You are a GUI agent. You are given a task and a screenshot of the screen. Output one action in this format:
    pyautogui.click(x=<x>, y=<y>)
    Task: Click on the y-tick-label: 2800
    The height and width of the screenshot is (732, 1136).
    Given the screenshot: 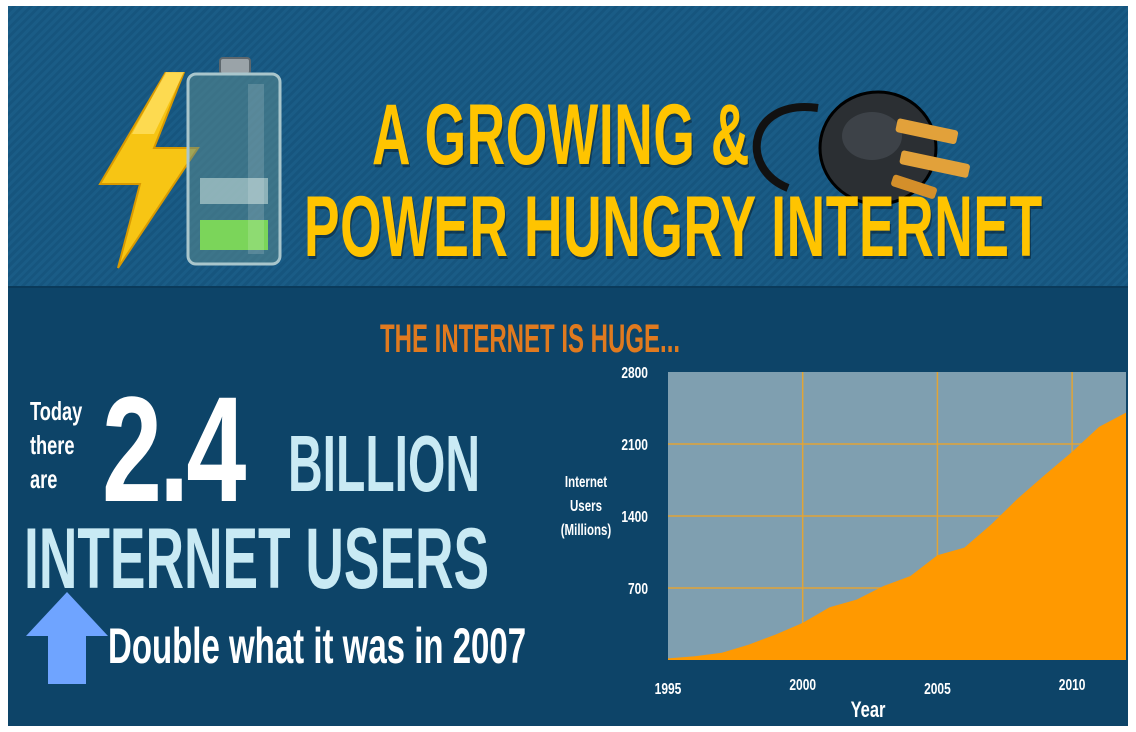 What is the action you would take?
    pyautogui.click(x=634, y=372)
    